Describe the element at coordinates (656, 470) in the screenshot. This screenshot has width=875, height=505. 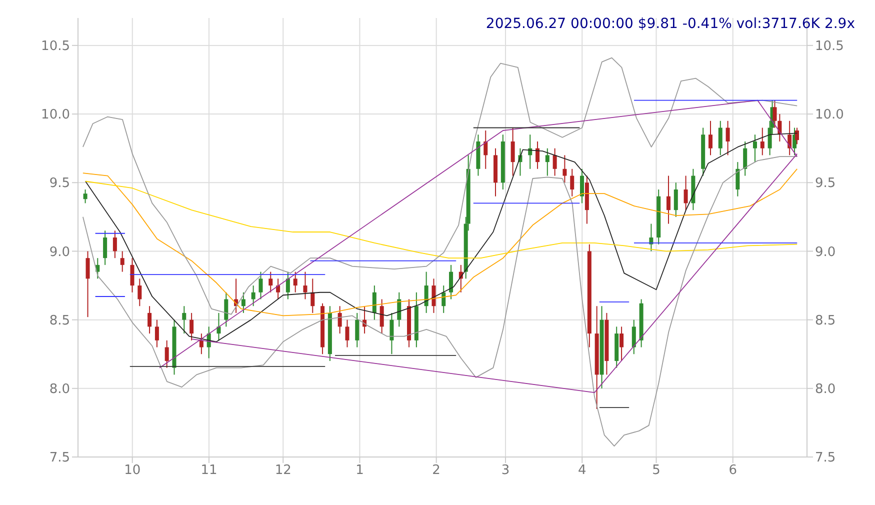
I see `x-tick-label: 5` at that location.